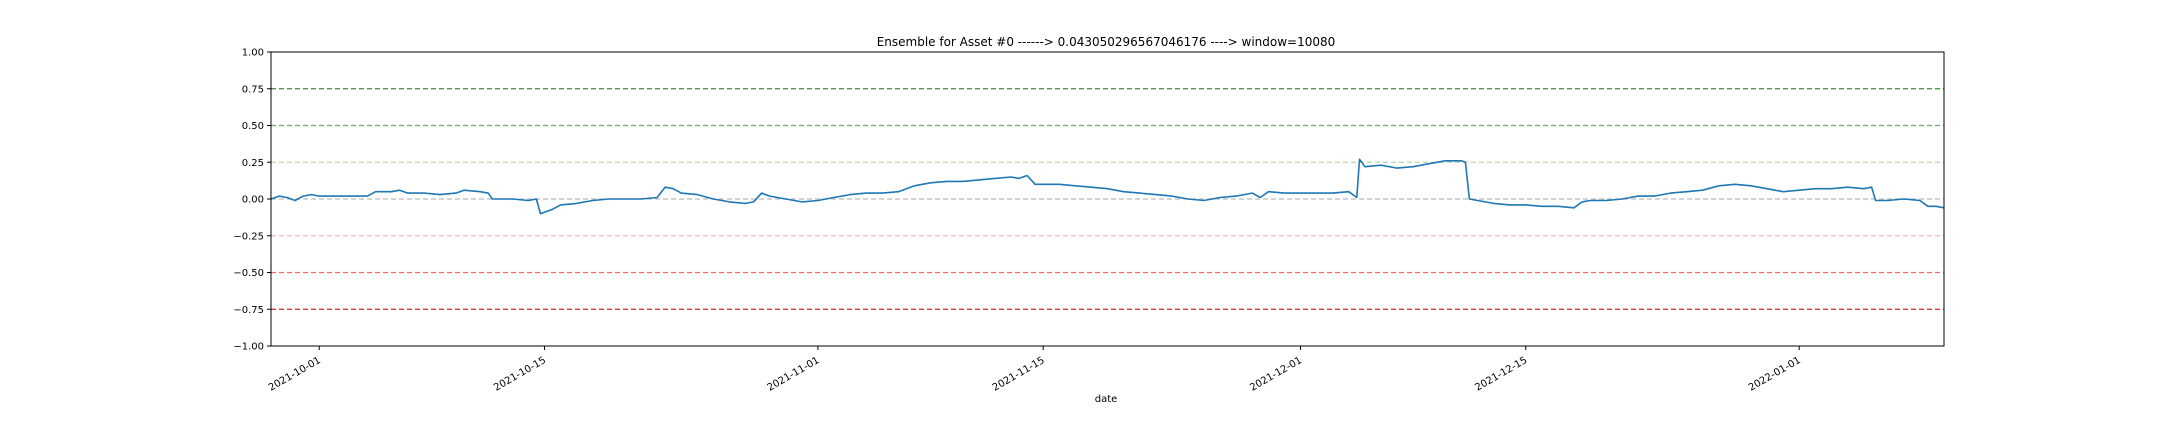 The width and height of the screenshot is (2160, 432). What do you see at coordinates (248, 310) in the screenshot?
I see `y-tick-label: −0.75` at bounding box center [248, 310].